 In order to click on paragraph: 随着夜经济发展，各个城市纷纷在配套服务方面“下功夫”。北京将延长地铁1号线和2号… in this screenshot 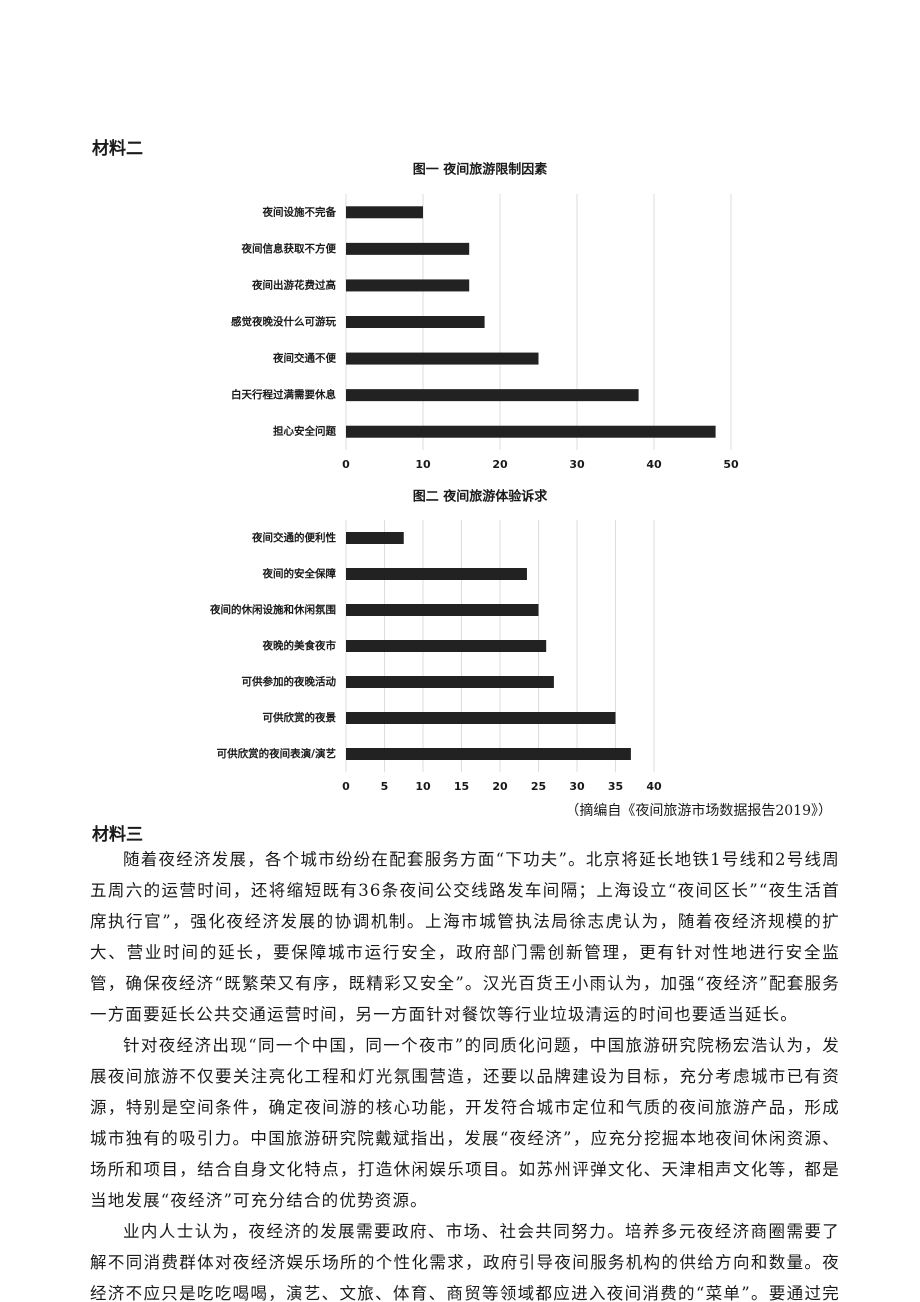, I will do `click(465, 937)`.